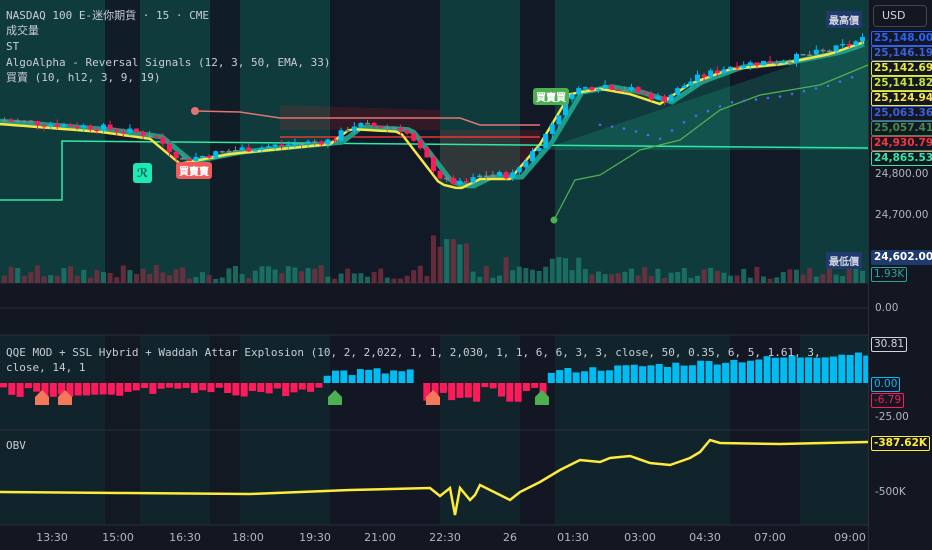  Describe the element at coordinates (194, 170) in the screenshot. I see `sell-signal: 買賣賣` at that location.